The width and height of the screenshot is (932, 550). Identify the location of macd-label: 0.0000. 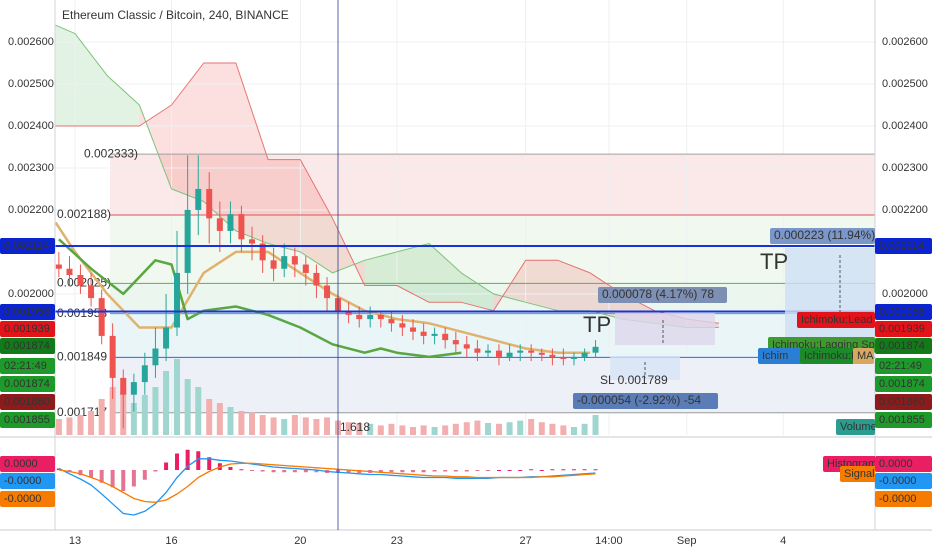
(21, 464).